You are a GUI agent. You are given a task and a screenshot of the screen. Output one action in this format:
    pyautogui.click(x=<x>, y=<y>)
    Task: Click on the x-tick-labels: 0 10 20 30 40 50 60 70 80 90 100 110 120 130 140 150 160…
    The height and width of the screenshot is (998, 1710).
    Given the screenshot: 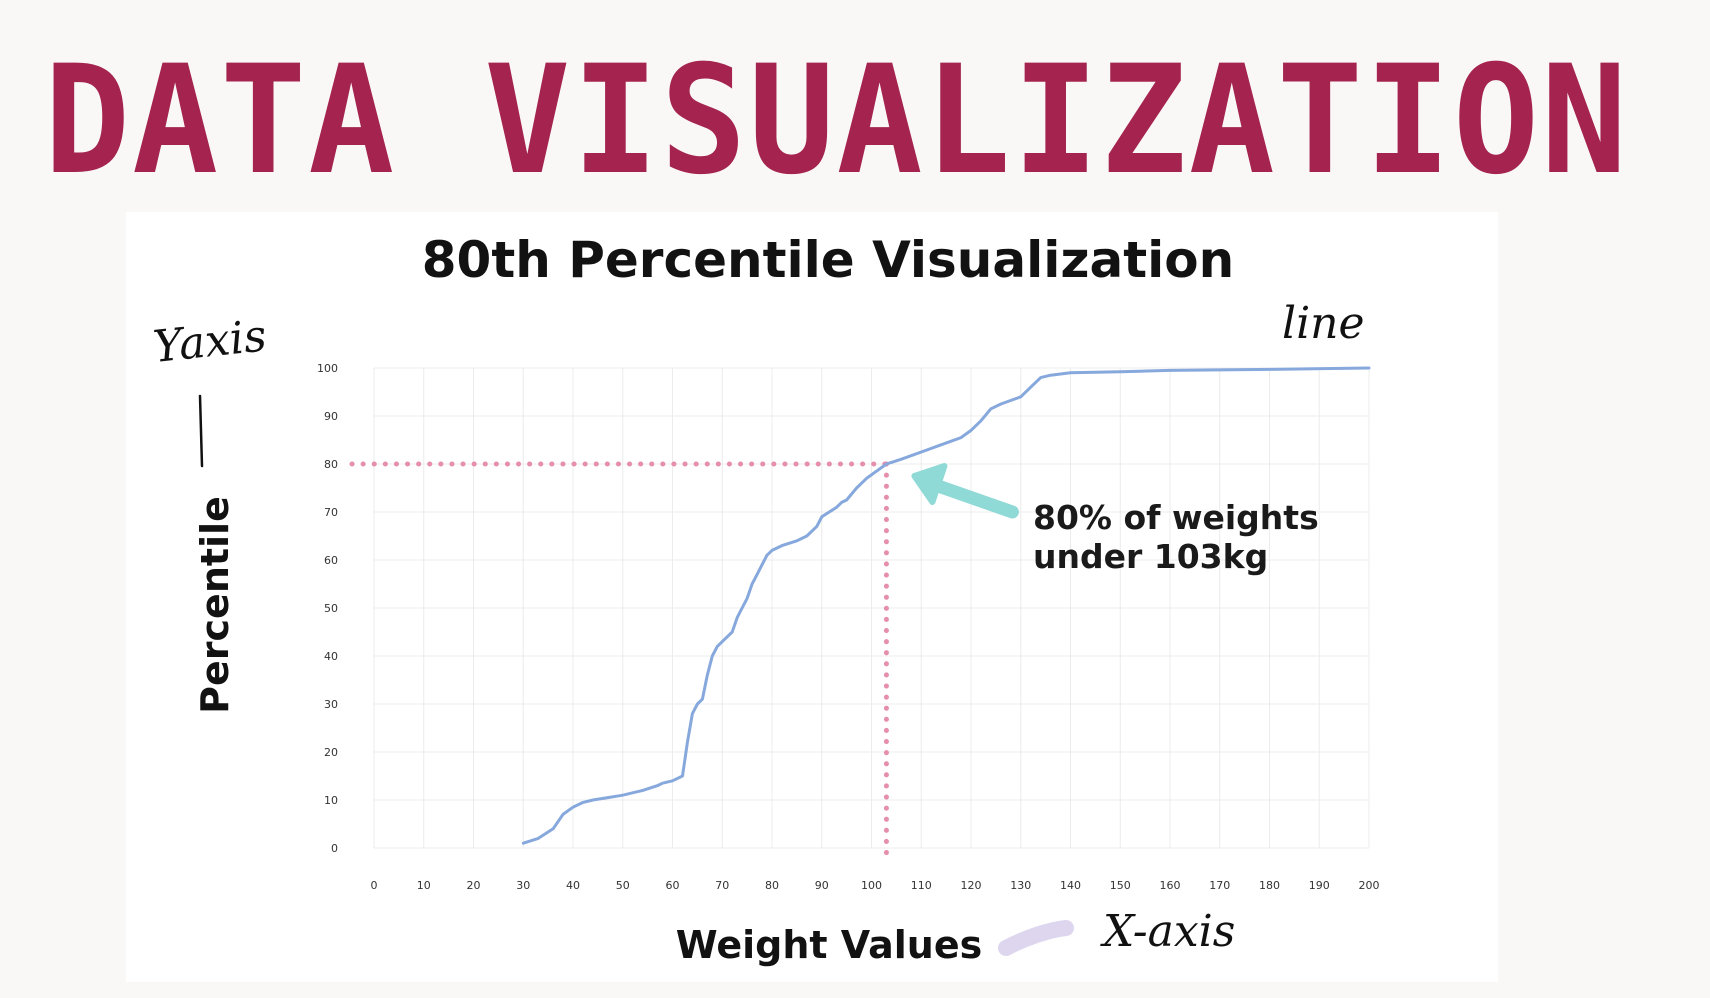 What is the action you would take?
    pyautogui.click(x=875, y=885)
    